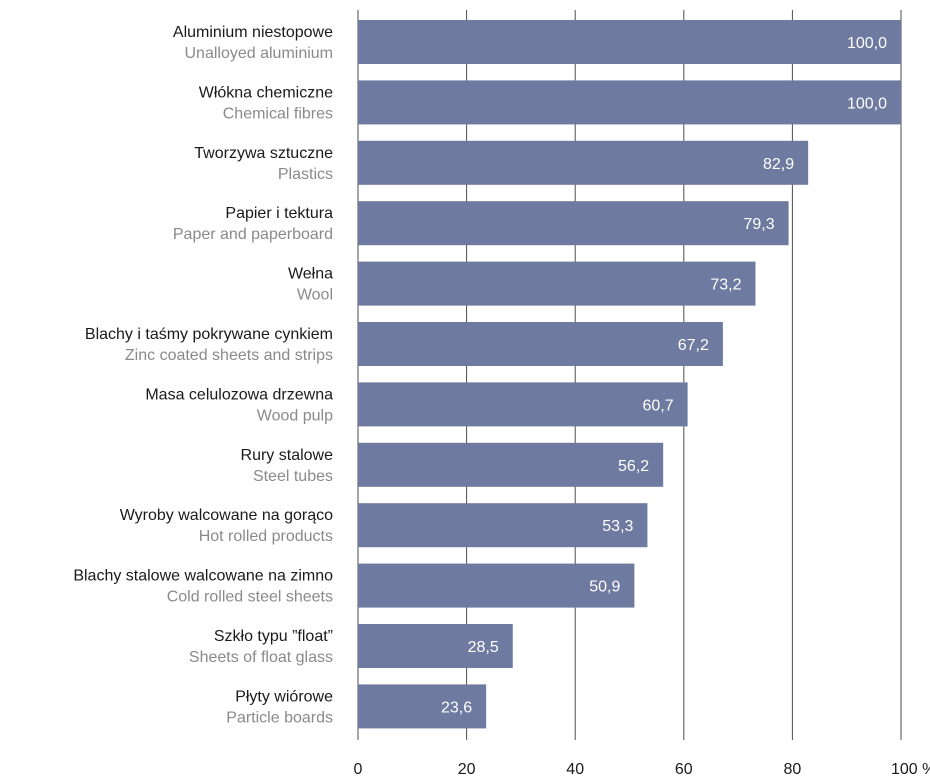  Describe the element at coordinates (778, 164) in the screenshot. I see `value-label-3: 82,9` at that location.